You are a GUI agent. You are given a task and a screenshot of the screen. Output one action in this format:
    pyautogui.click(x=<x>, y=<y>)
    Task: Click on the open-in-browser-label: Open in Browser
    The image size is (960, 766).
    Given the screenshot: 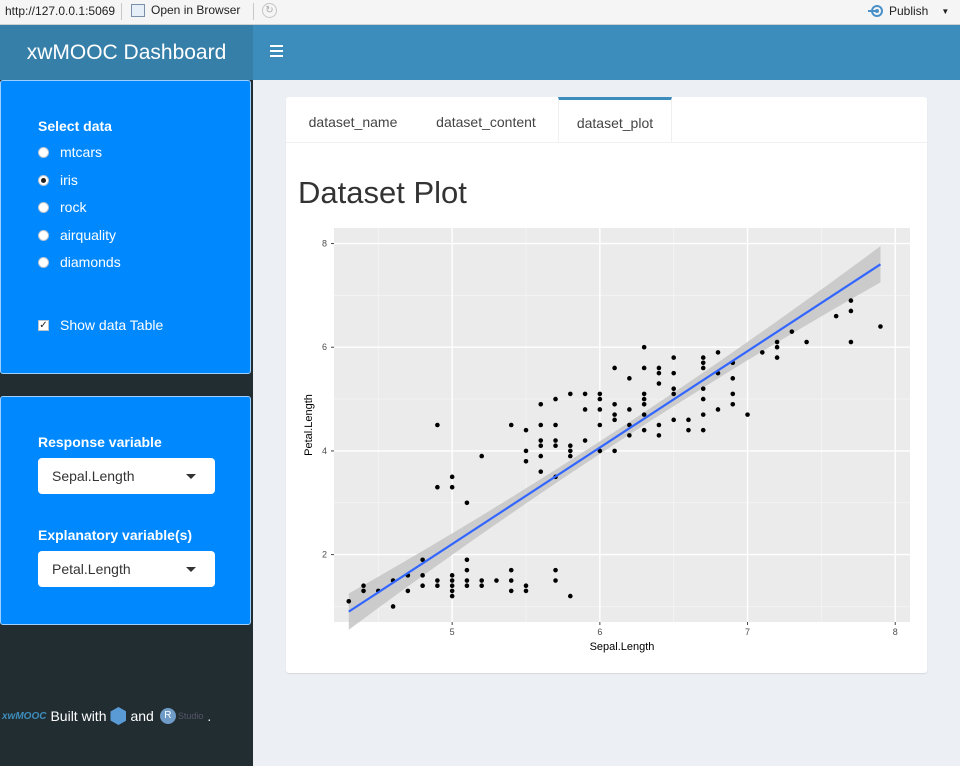 What is the action you would take?
    pyautogui.click(x=196, y=10)
    